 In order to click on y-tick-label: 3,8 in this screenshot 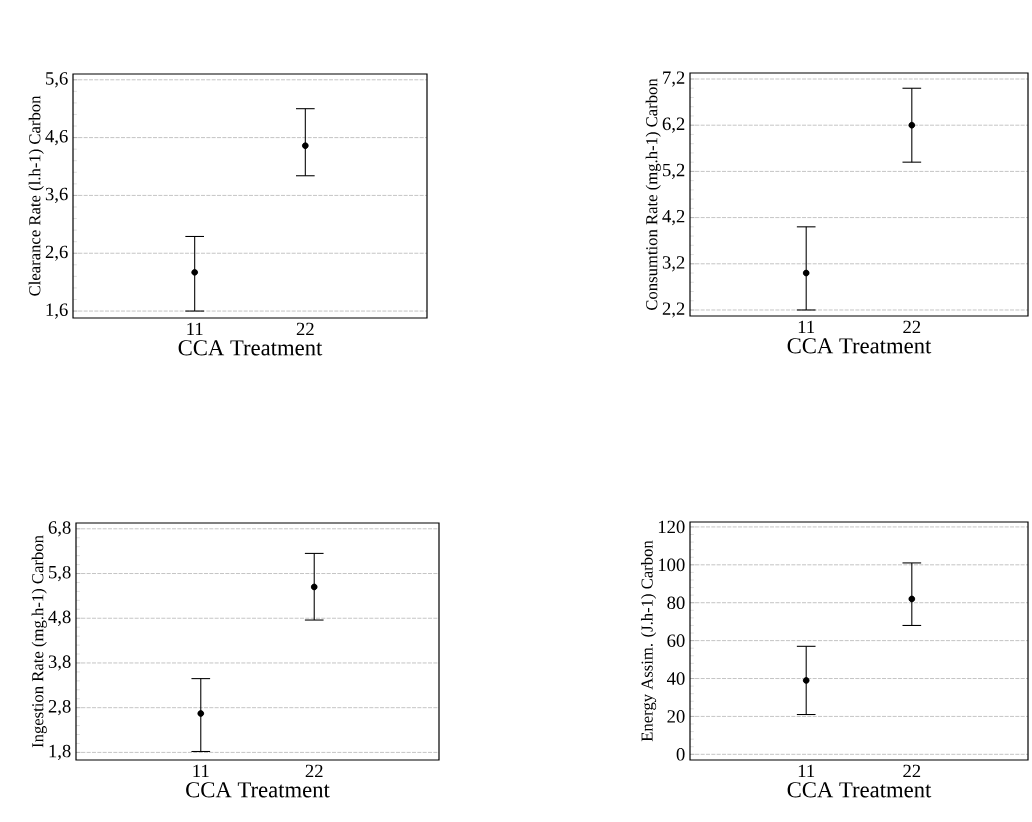, I will do `click(59, 663)`.